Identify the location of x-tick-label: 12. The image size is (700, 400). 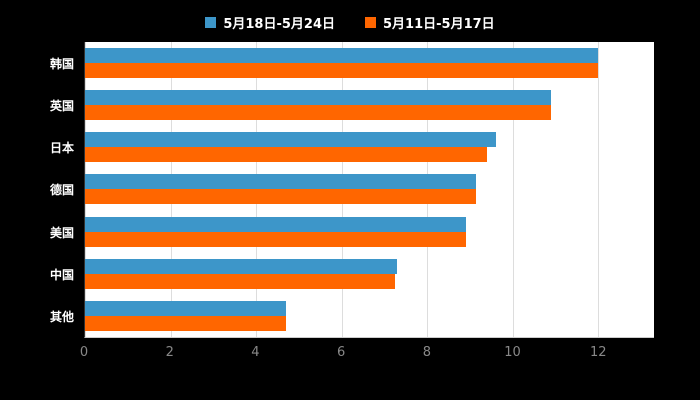
(598, 352).